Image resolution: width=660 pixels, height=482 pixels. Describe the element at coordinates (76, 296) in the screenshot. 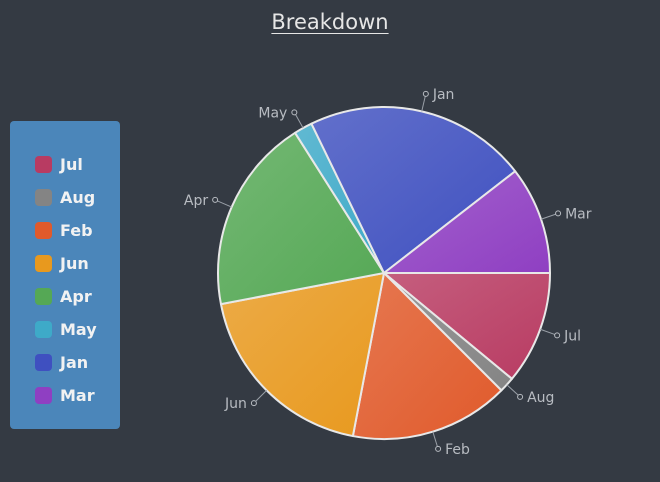

I see `legend-label: Apr` at that location.